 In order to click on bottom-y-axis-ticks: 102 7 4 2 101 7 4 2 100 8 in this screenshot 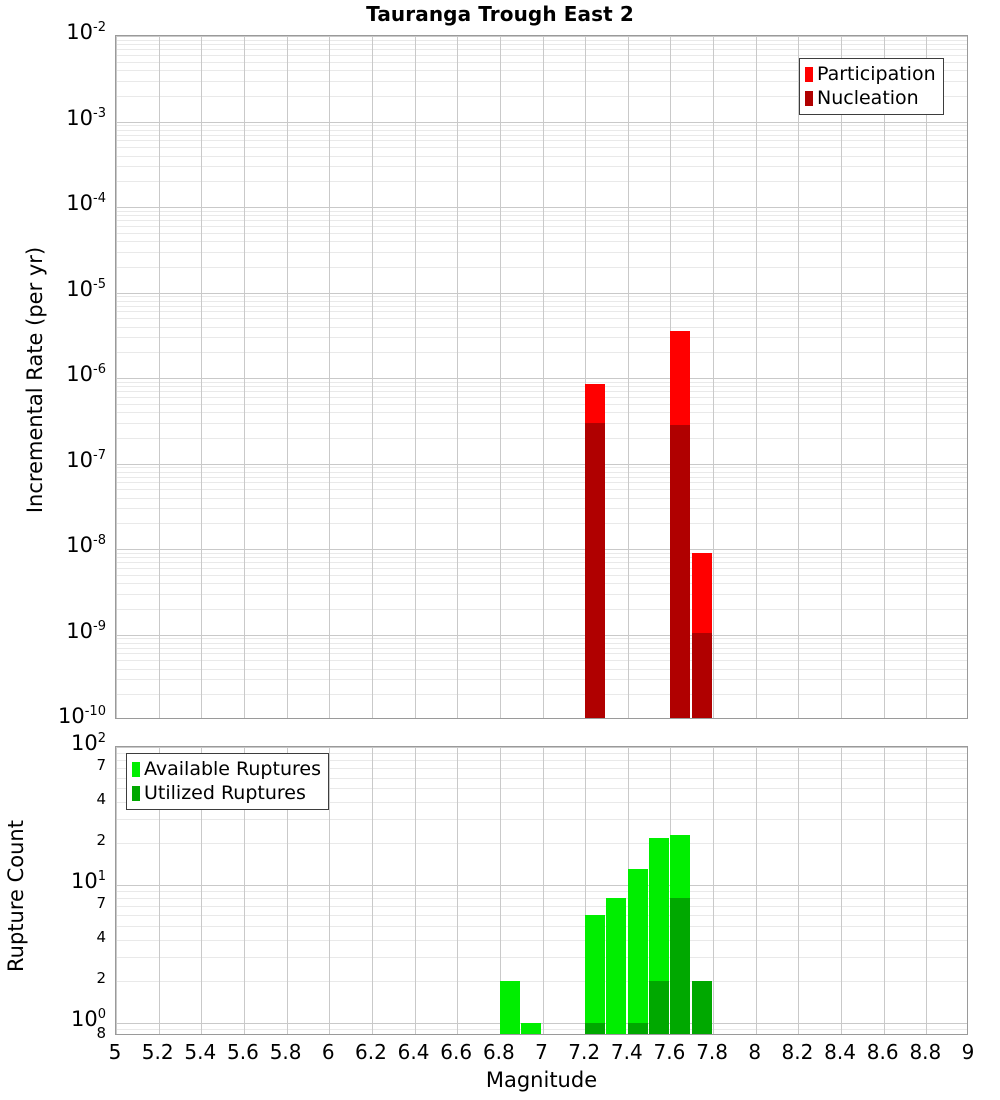, I will do `click(56, 530)`.